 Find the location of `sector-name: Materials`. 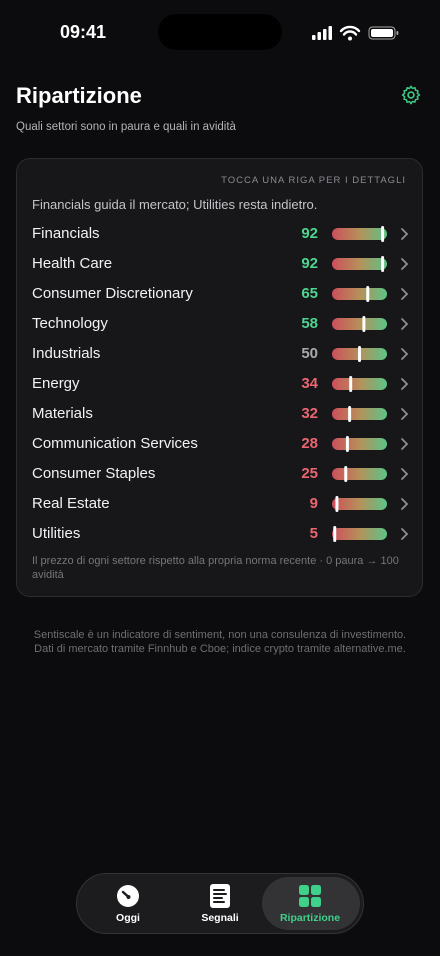

sector-name: Materials is located at coordinates (62, 413).